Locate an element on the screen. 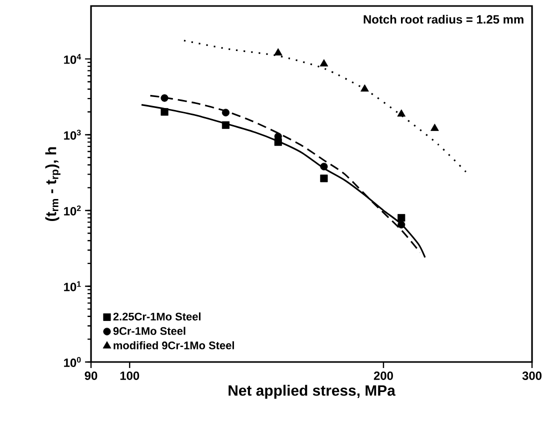  y-tick-label: 10$^{3}$ is located at coordinates (72, 135).